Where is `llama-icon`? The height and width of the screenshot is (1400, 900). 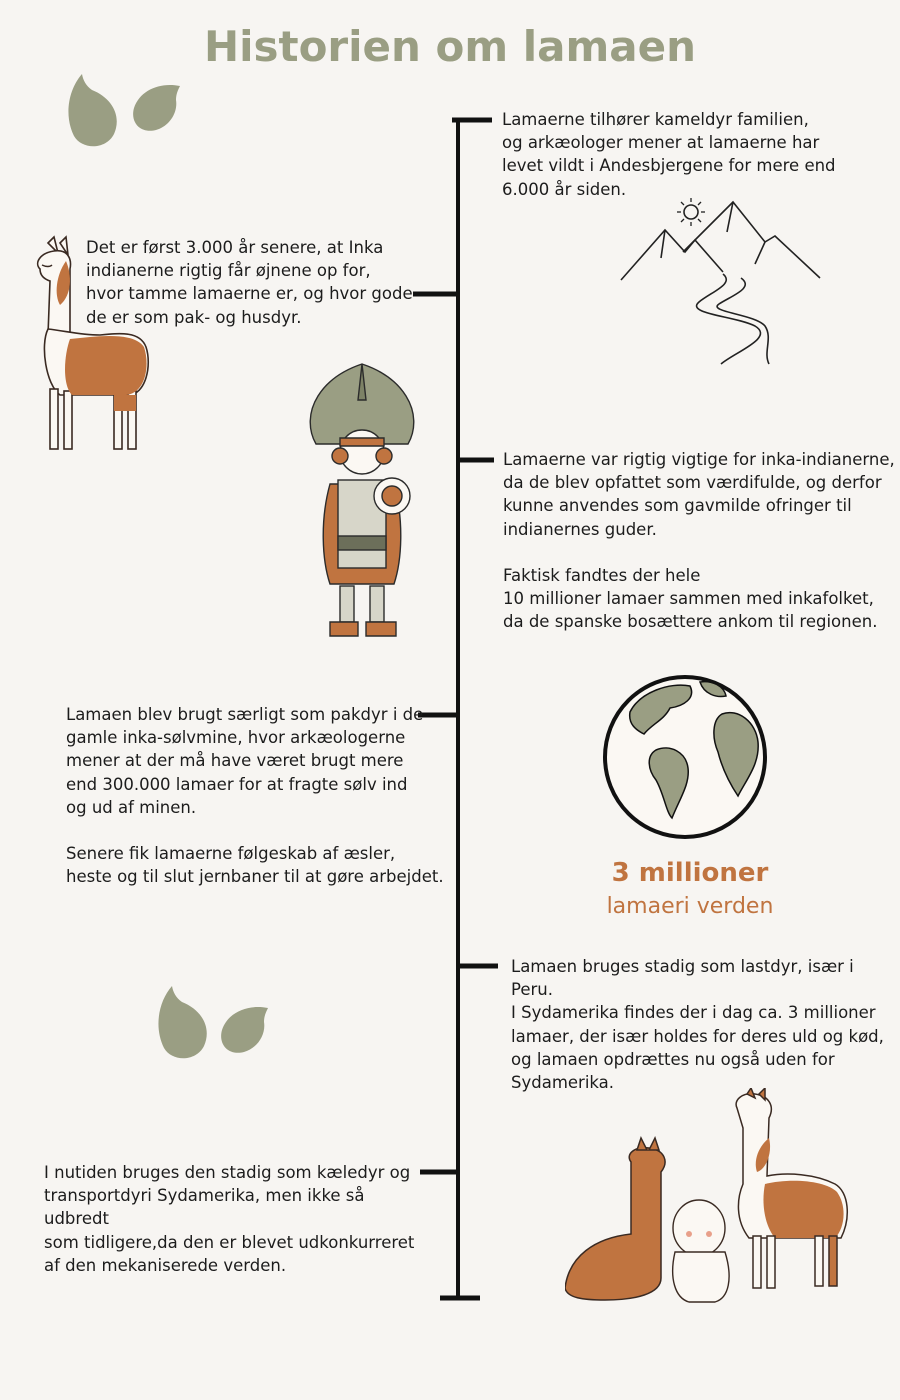 llama-icon is located at coordinates (93, 342).